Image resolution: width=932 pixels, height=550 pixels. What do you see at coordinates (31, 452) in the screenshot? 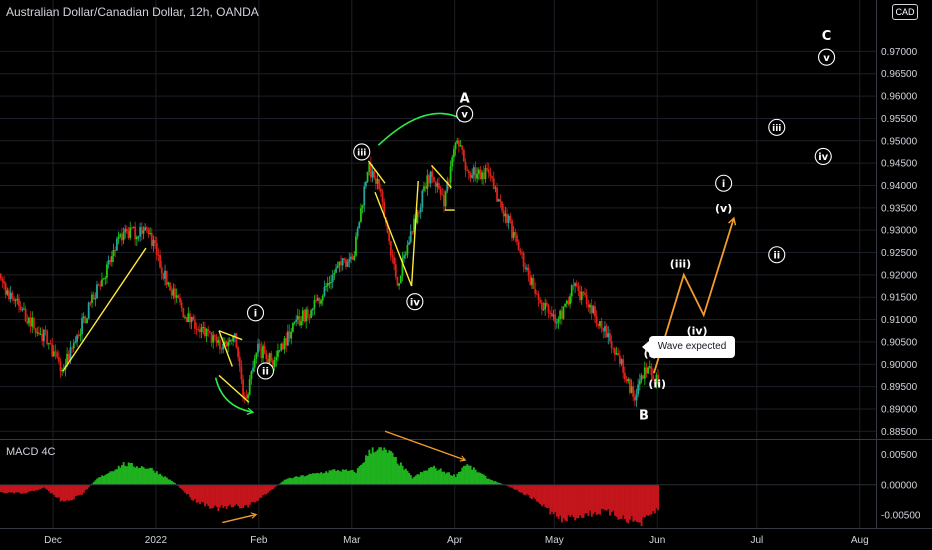
I see `macd-indicator-title: MACD 4C` at bounding box center [31, 452].